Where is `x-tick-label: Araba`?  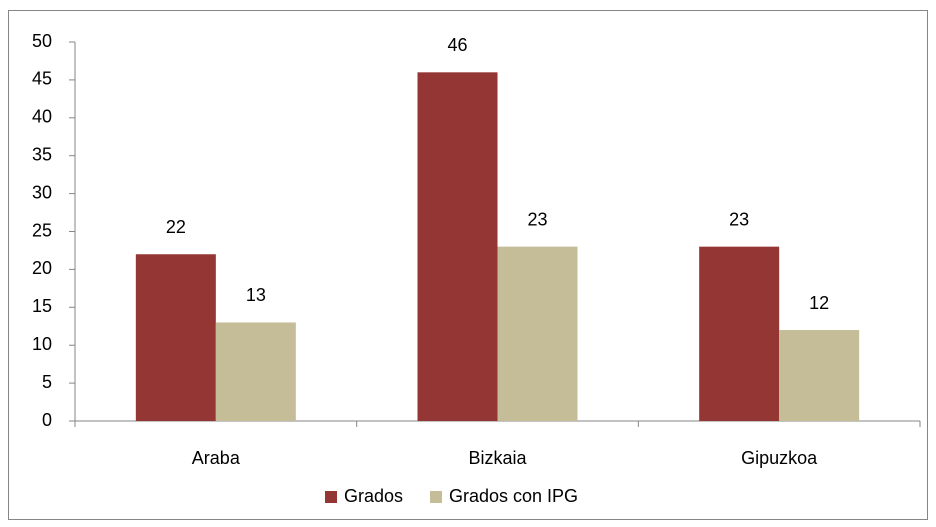
x-tick-label: Araba is located at coordinates (216, 458).